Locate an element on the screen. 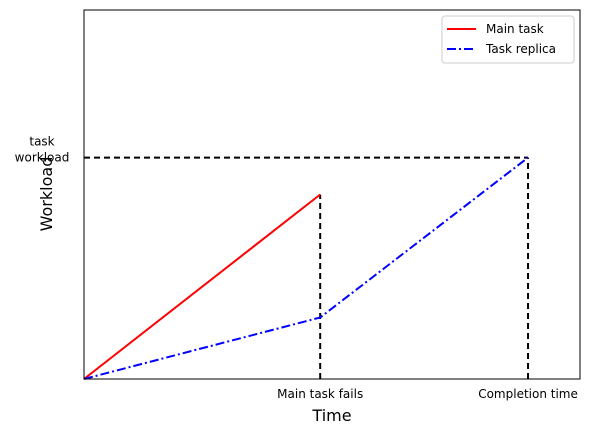  legend-label-0: Main task is located at coordinates (515, 29).